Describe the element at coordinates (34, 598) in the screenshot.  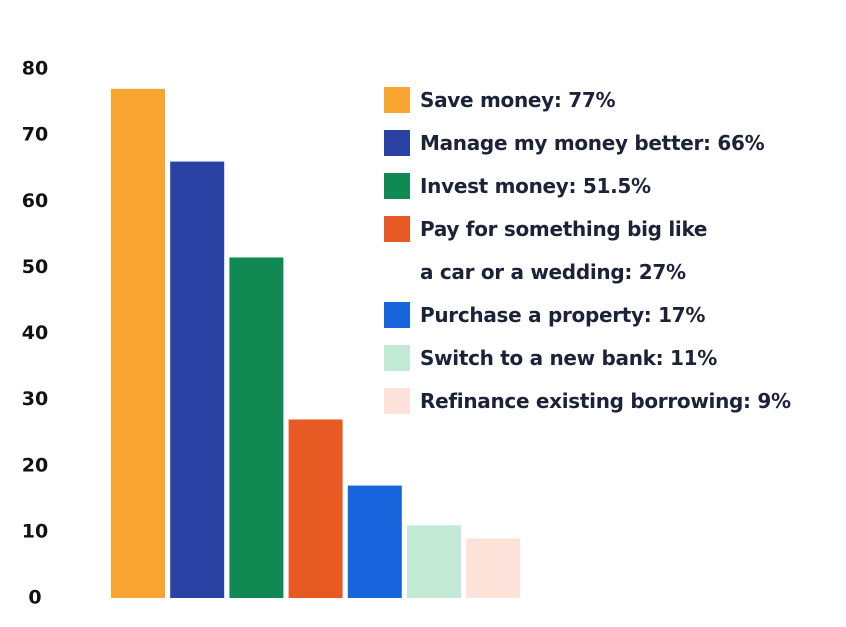
I see `y-tick-label: 0` at that location.